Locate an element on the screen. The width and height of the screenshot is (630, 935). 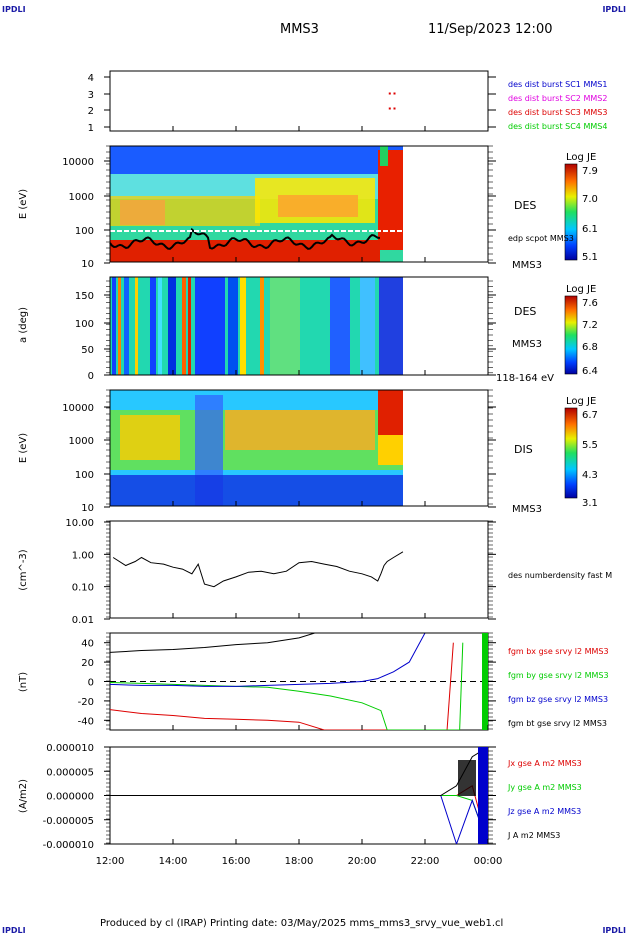
des-energy-colorbar-title: Log JE is located at coordinates (581, 157).